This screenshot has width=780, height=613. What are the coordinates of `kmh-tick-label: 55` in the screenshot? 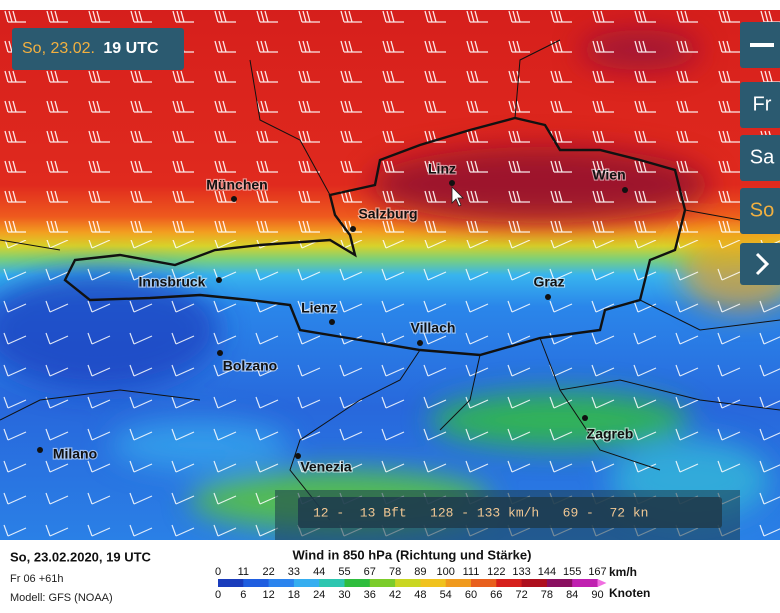 It's located at (344, 572).